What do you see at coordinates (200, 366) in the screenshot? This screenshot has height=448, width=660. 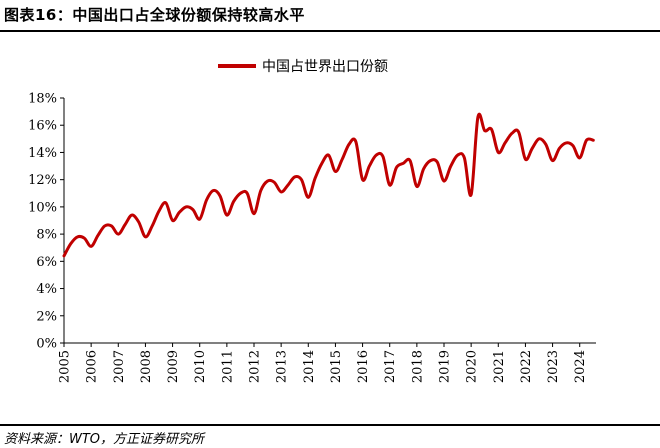 I see `x-tick-label: 2010` at bounding box center [200, 366].